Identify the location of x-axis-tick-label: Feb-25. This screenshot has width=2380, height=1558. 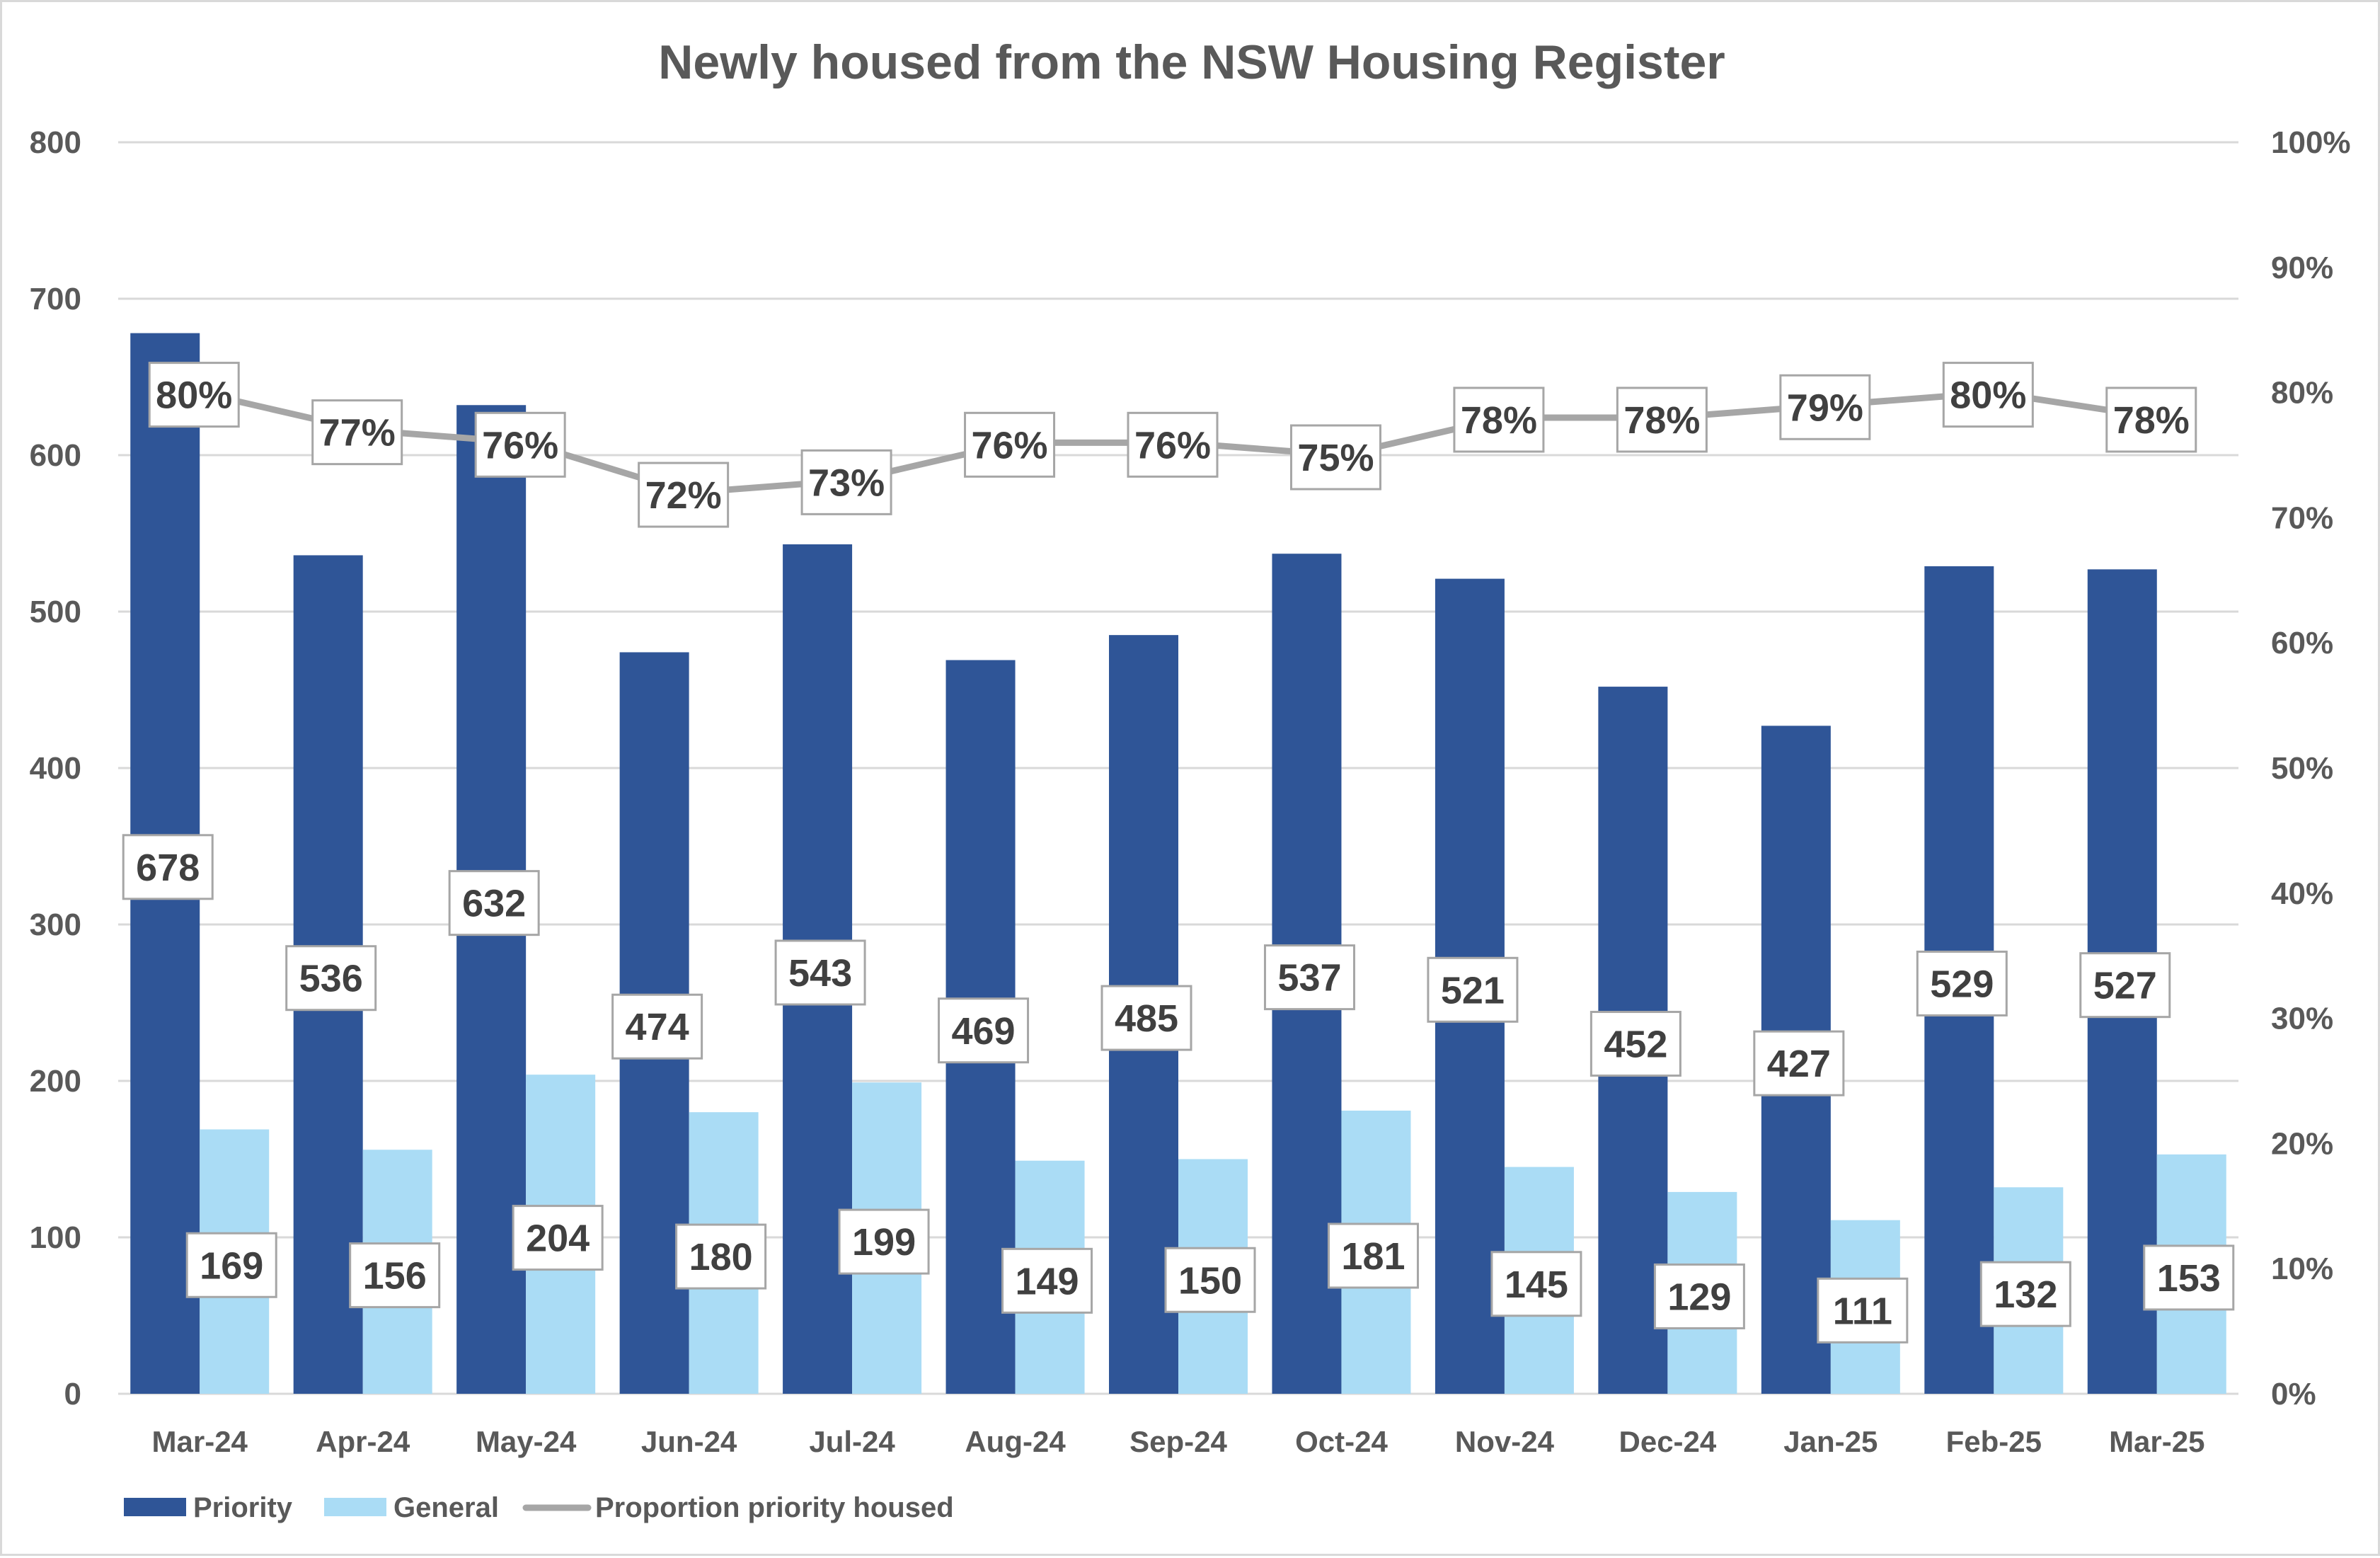
(1994, 1441).